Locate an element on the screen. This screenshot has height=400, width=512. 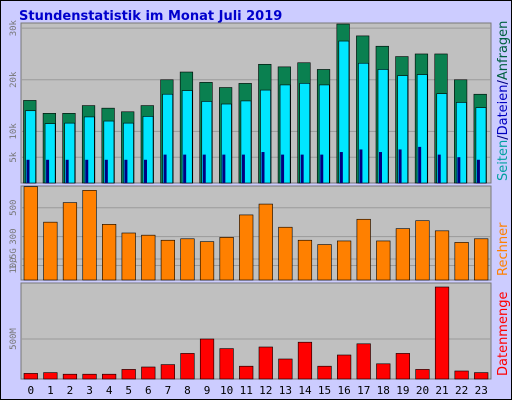
chart-title: Stundenstatistik im Monat Juli 2019 is located at coordinates (150, 16).